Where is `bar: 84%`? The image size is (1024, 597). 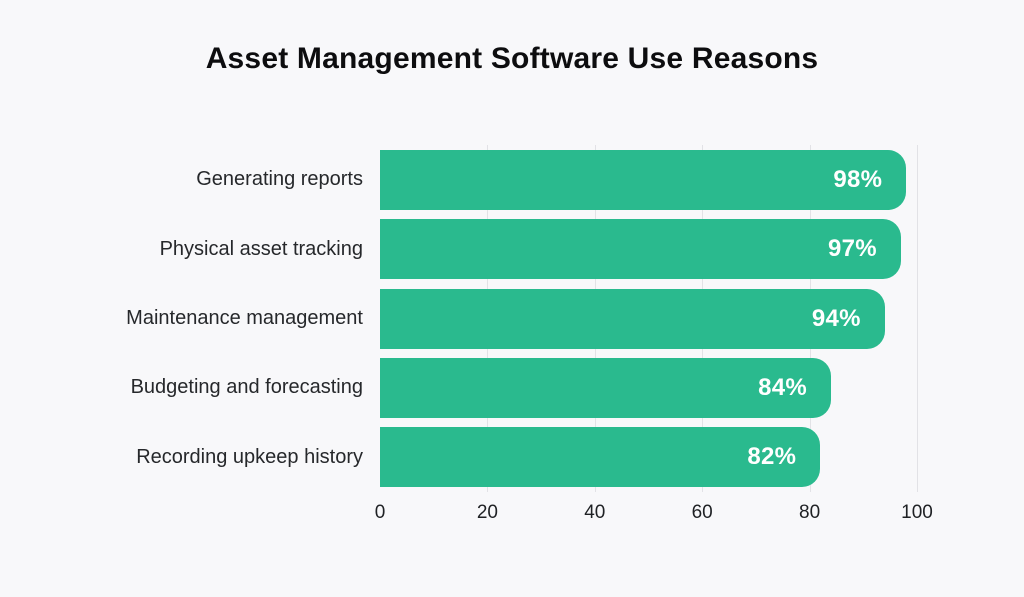 bar: 84% is located at coordinates (606, 387).